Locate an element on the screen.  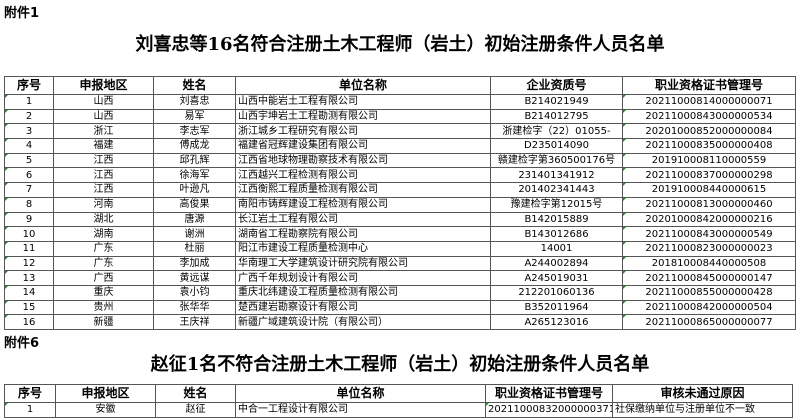
list-title-1: 刘喜忠等16名符合注册土木工程师（岩土）初始注册条件人员名单 is located at coordinates (400, 44).